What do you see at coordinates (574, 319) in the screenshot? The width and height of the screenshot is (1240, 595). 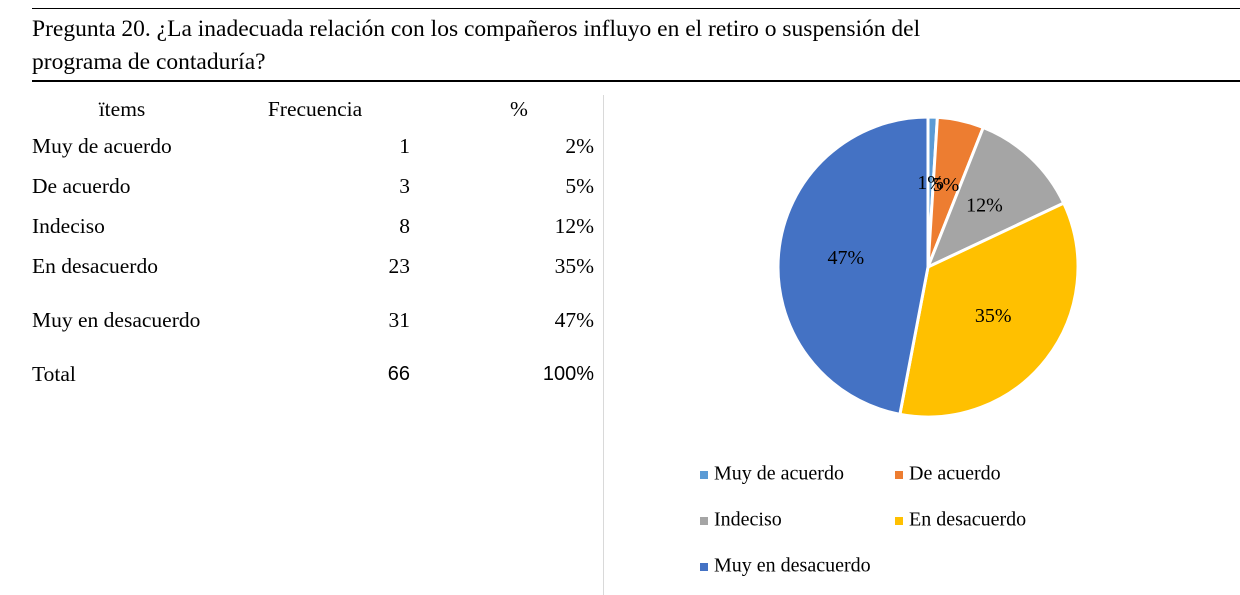 I see `table-cell: 47%` at bounding box center [574, 319].